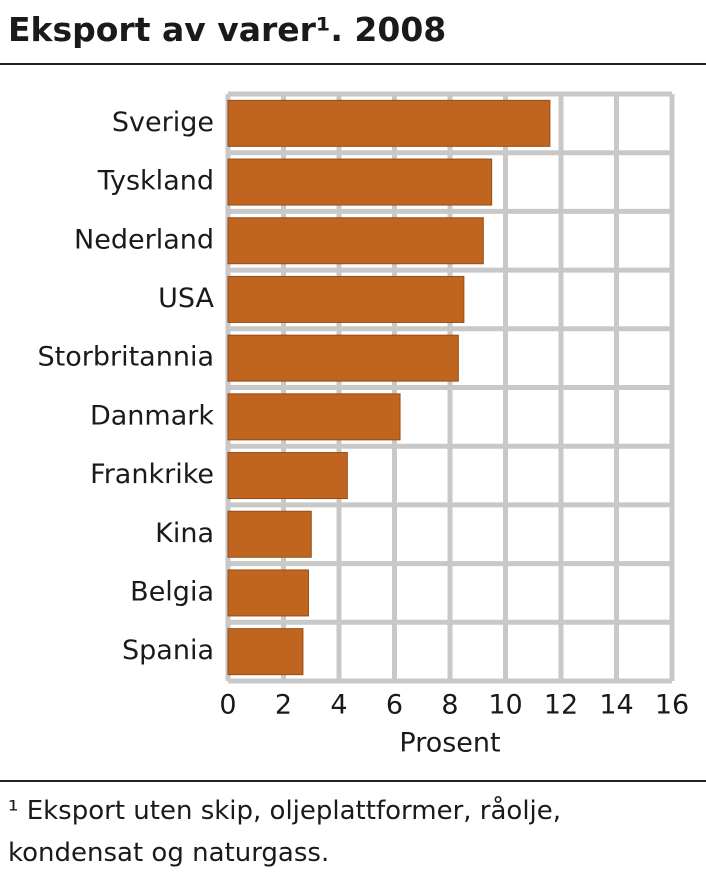  Describe the element at coordinates (672, 705) in the screenshot. I see `x-tick-label: 16` at that location.